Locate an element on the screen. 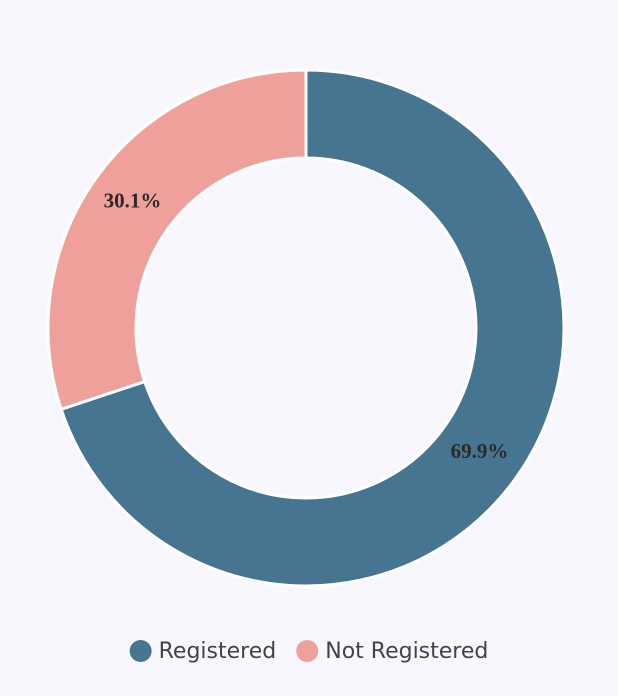  value-label: 30.1% is located at coordinates (133, 201).